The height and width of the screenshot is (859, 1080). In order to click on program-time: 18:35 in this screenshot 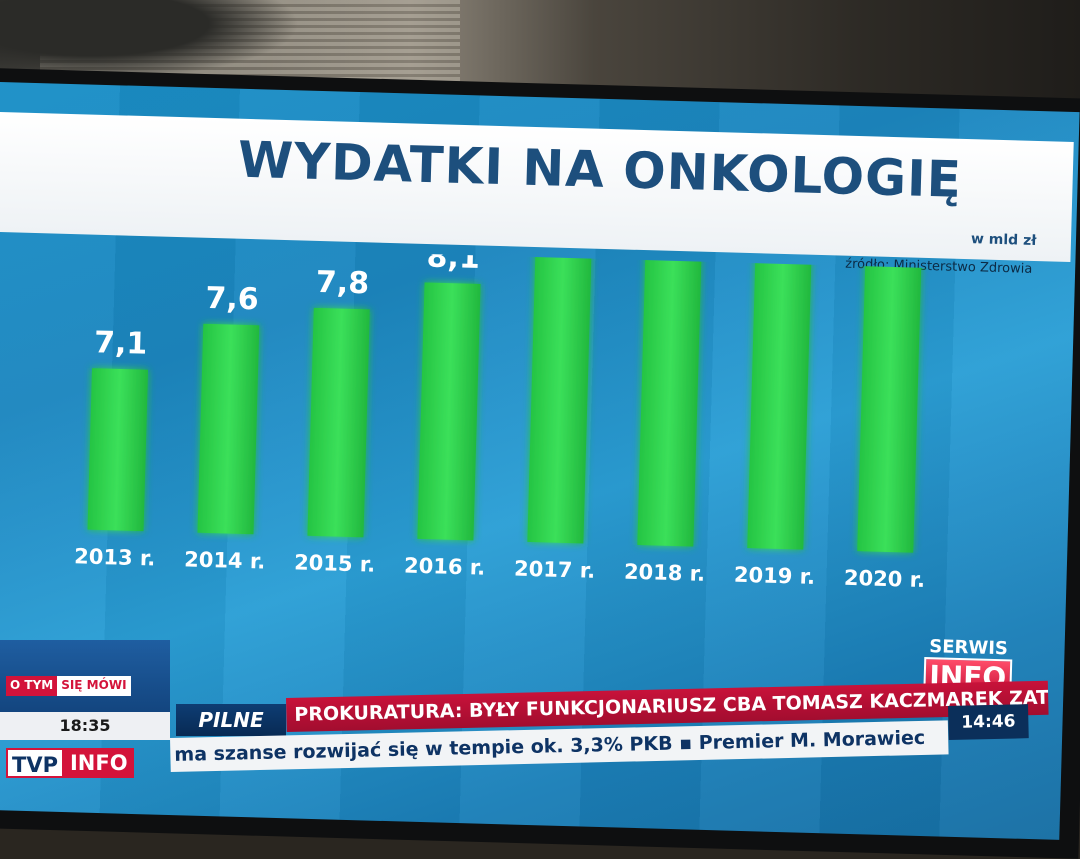, I will do `click(85, 726)`.